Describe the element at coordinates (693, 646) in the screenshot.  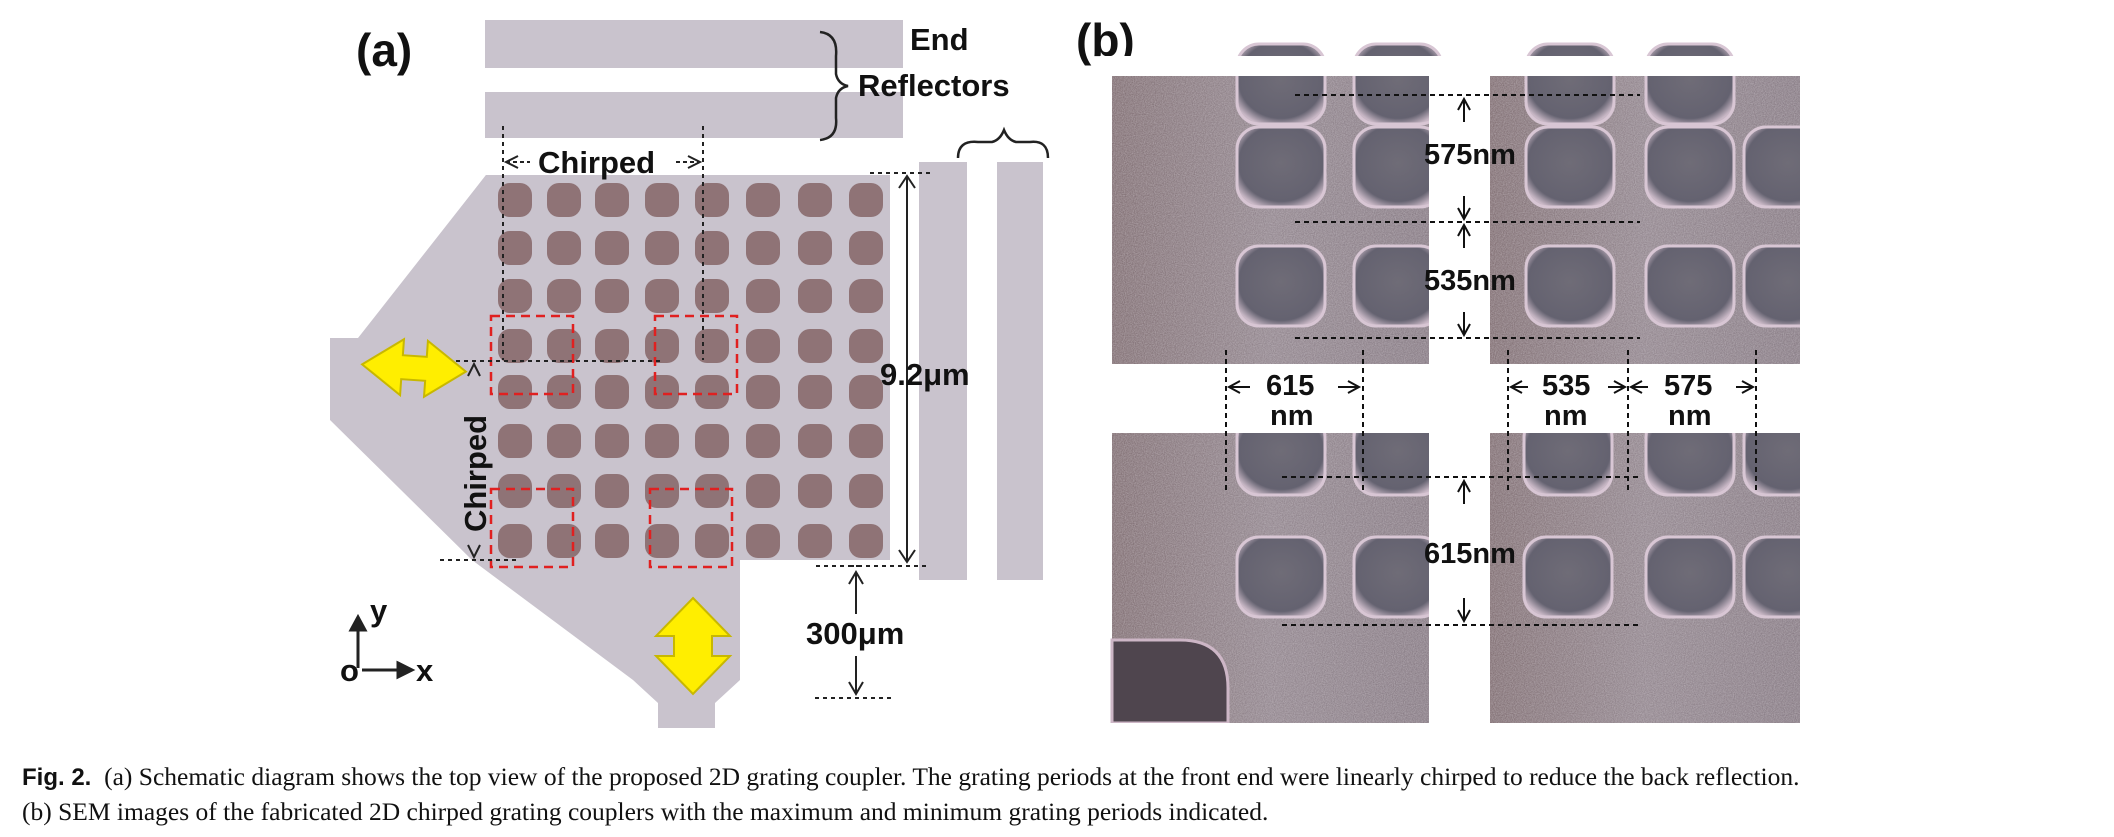
I see `bidirectional-arrow-y-icon` at that location.